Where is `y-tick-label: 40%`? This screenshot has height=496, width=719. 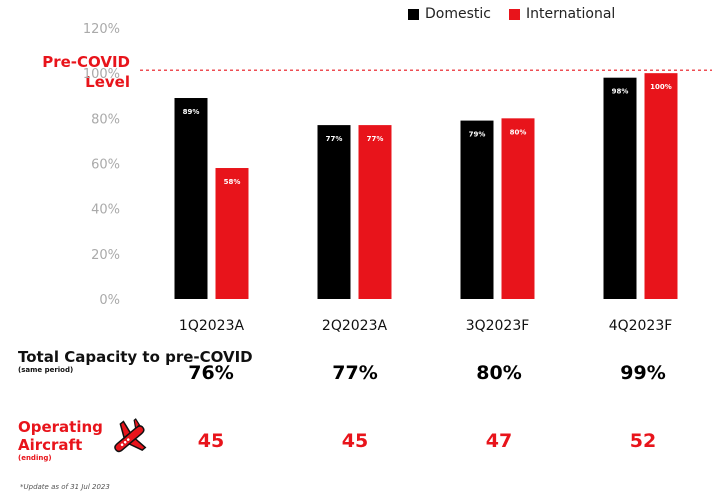 y-tick-label: 40% is located at coordinates (105, 210).